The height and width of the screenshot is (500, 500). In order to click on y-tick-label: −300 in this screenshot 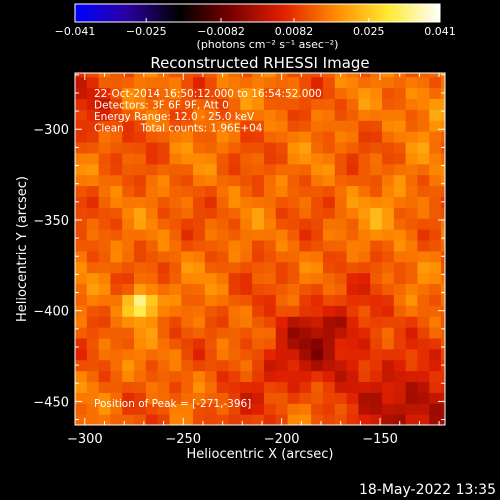, I will do `click(51, 130)`.